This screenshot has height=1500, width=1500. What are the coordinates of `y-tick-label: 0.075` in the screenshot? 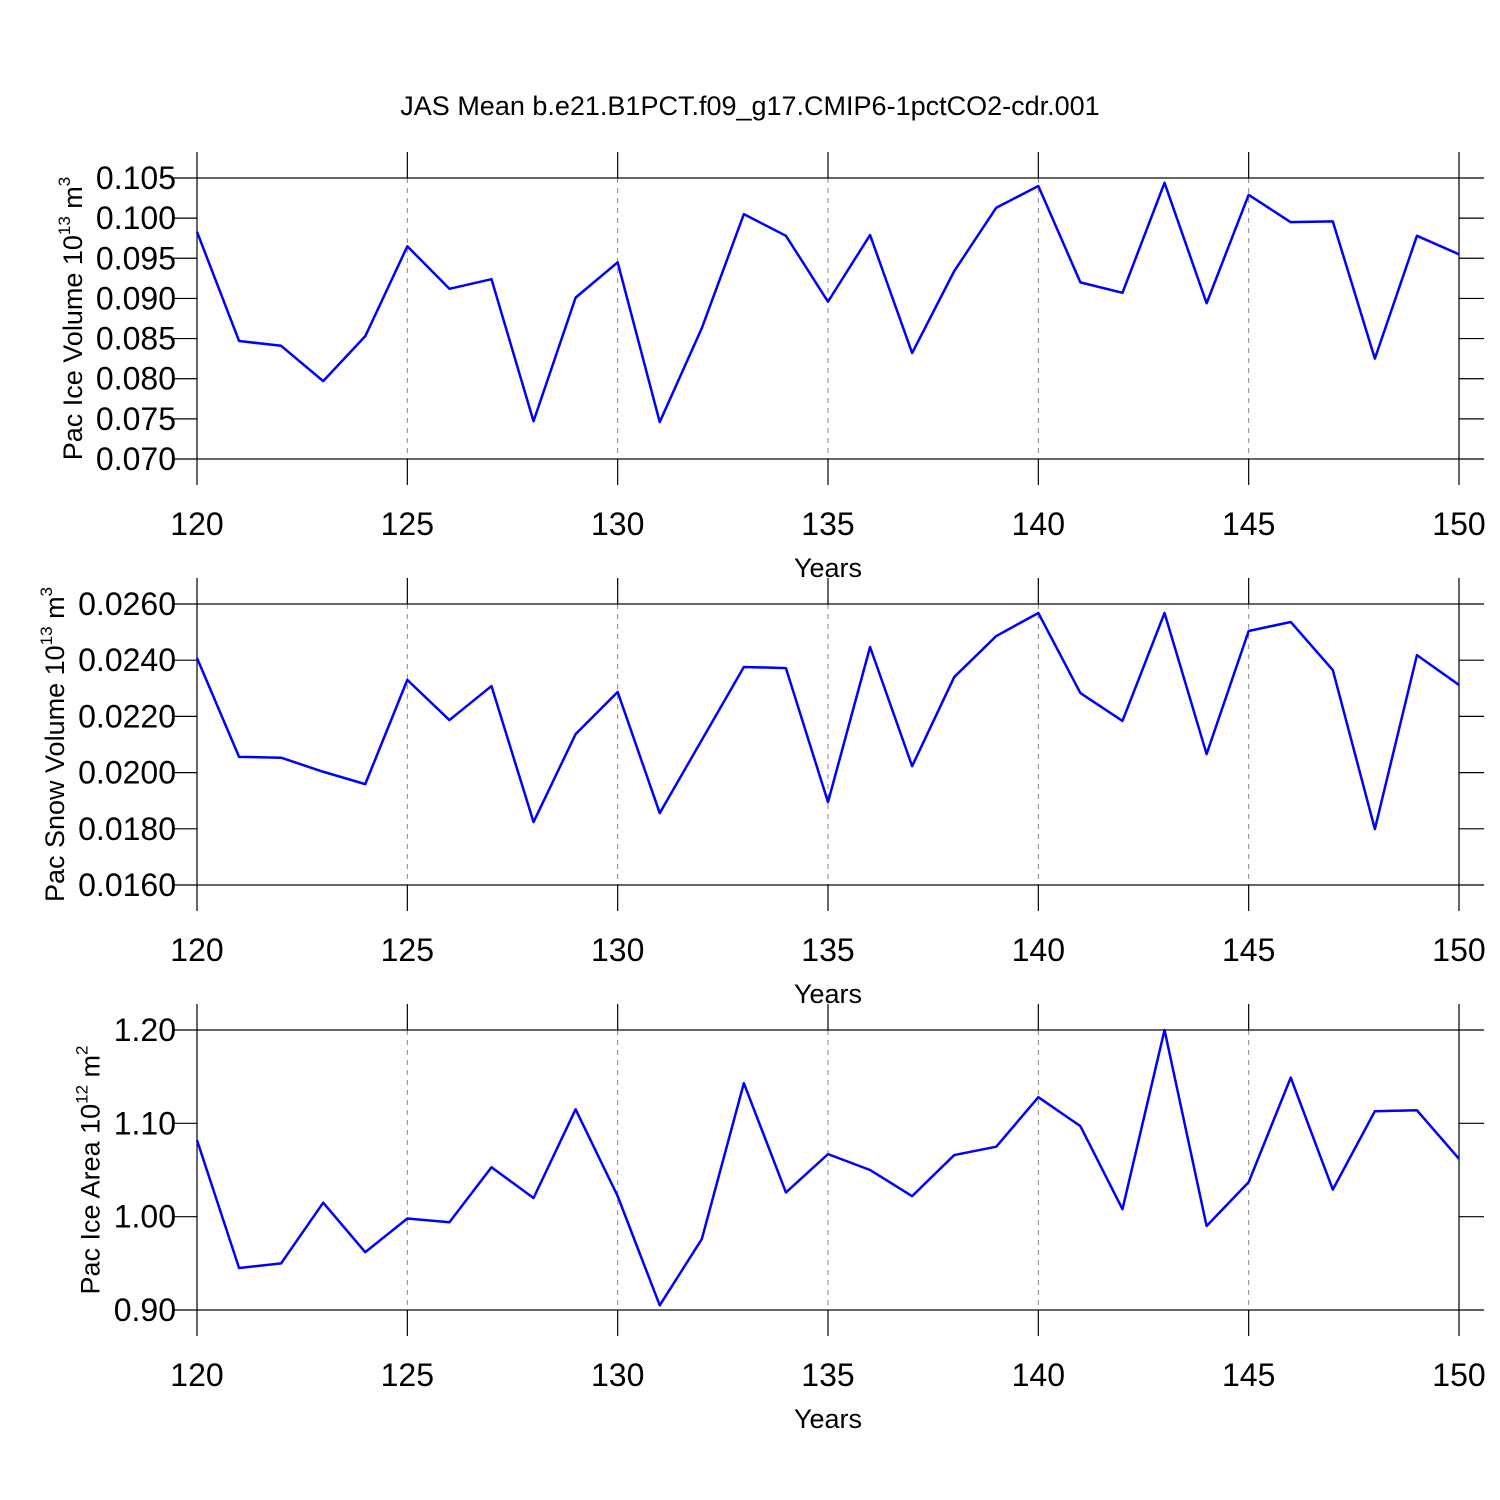 It's located at (136, 419).